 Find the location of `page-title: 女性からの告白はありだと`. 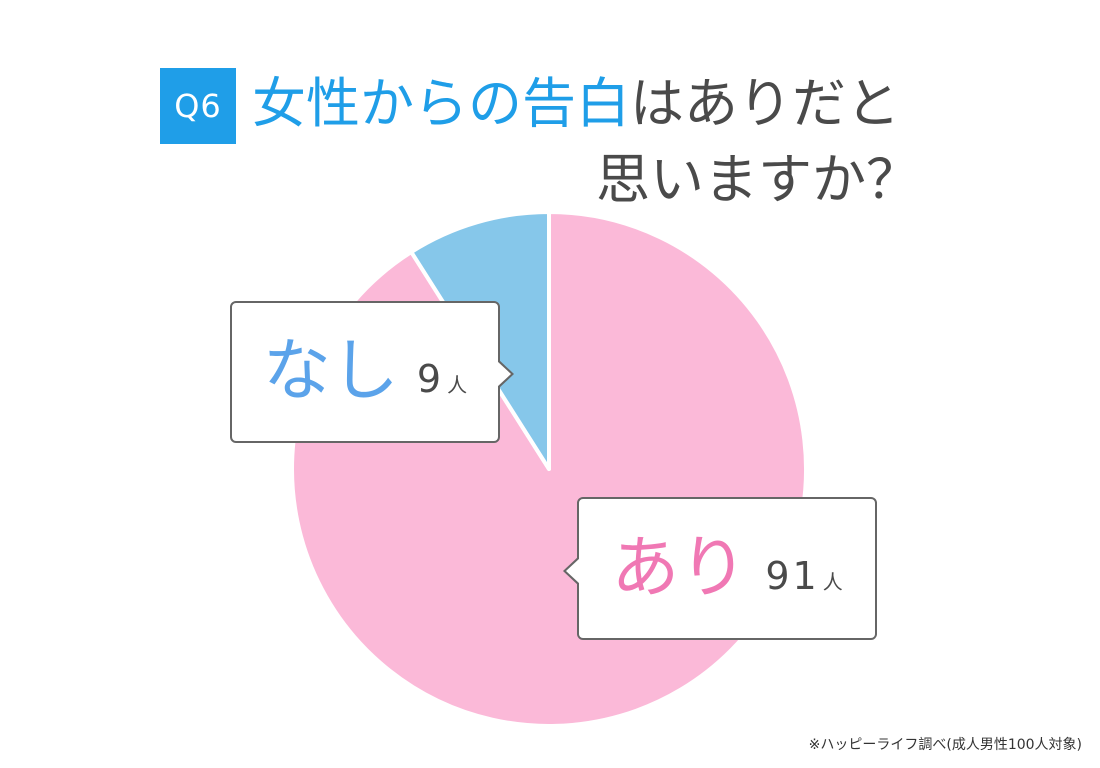

page-title: 女性からの告白はありだと is located at coordinates (576, 104).